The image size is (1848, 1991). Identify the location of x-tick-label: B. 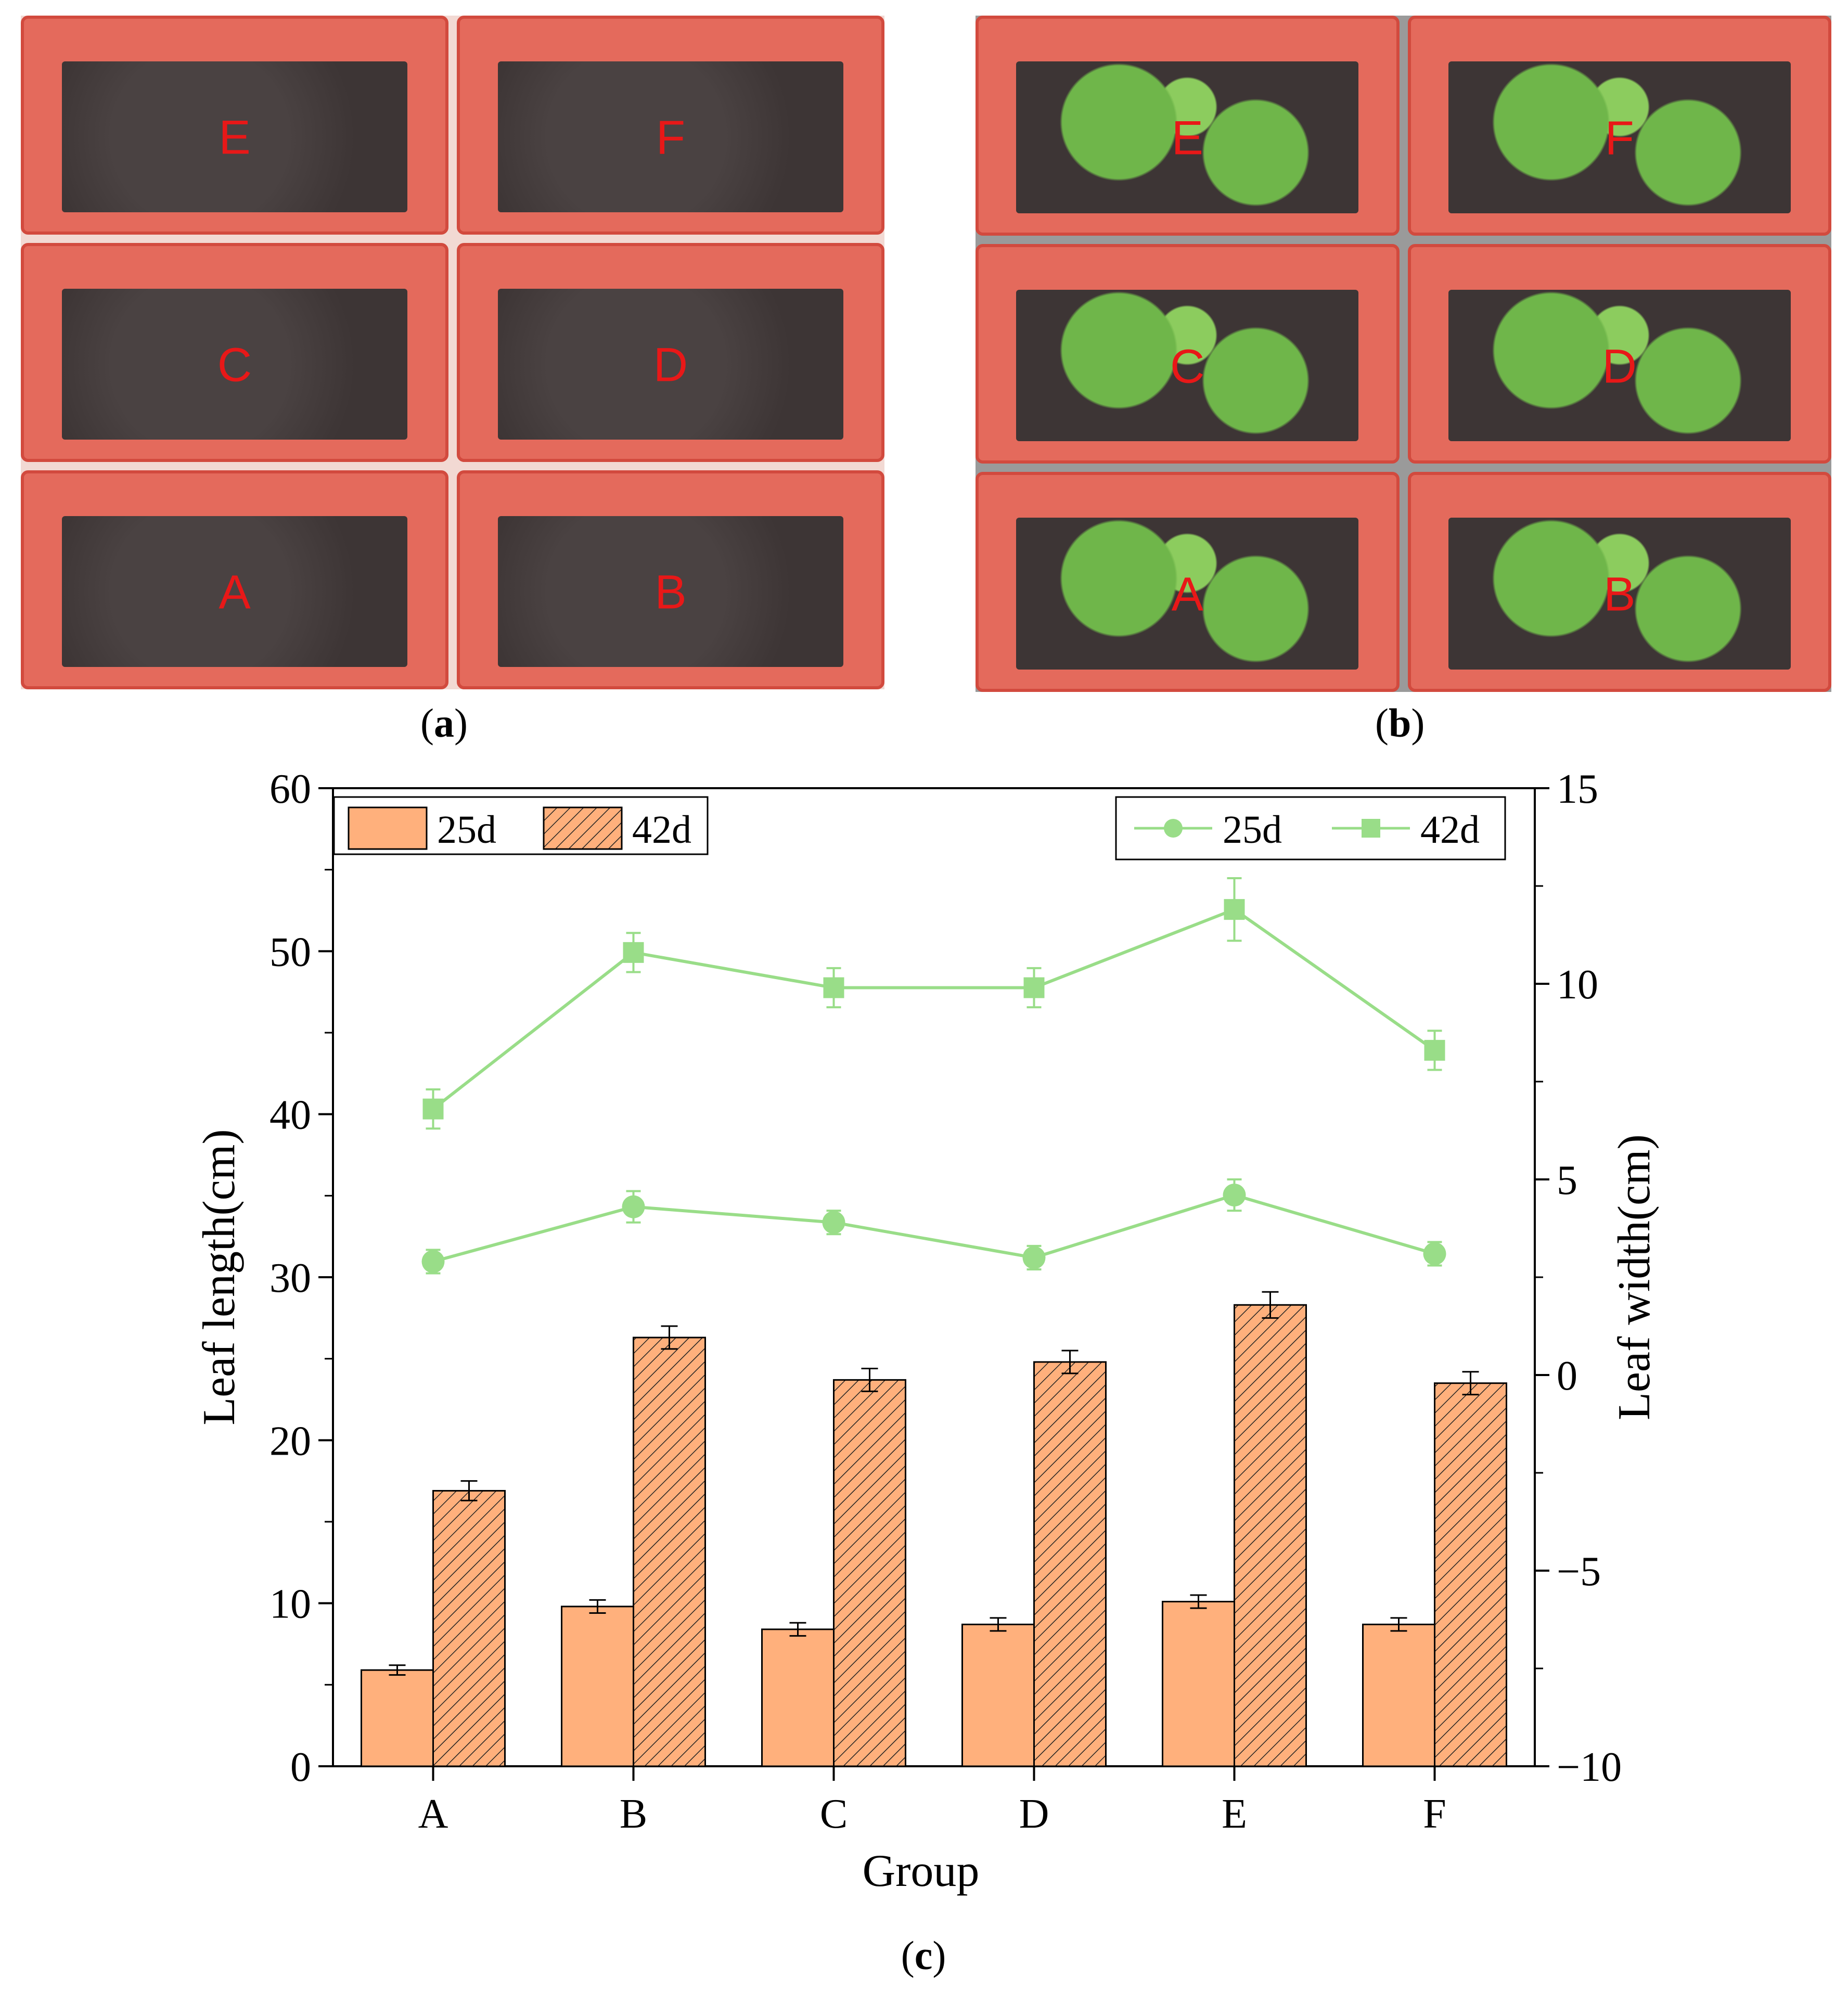
(633, 1814).